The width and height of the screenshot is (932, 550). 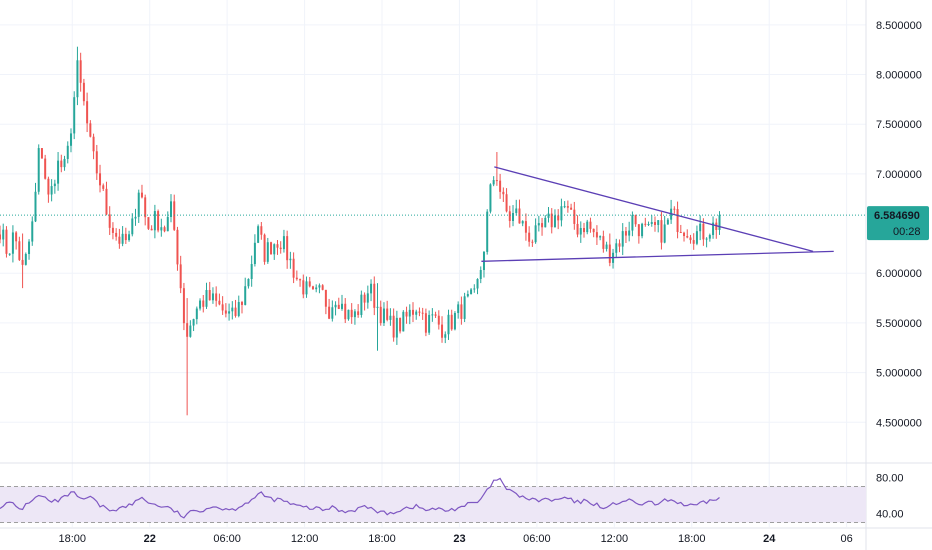 What do you see at coordinates (890, 479) in the screenshot?
I see `rsi-tick-label: 80.00` at bounding box center [890, 479].